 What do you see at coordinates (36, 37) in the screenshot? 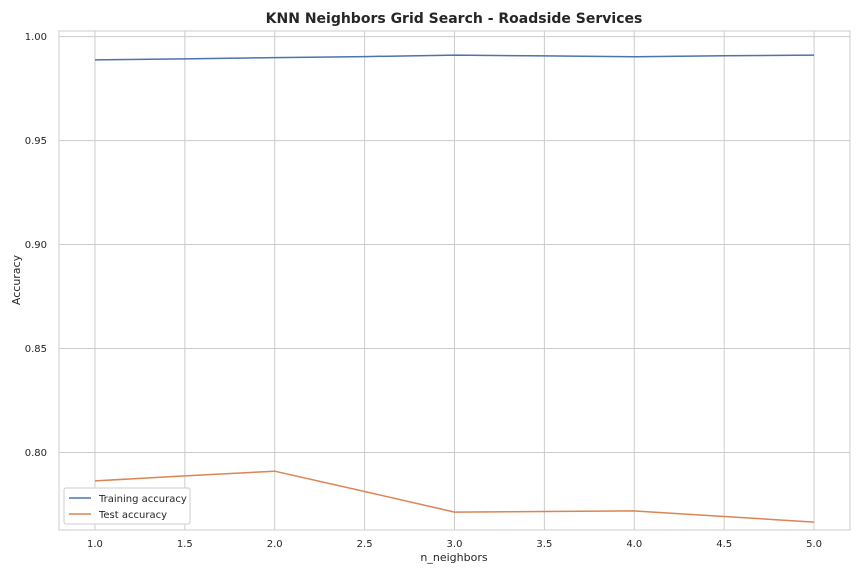
I see `y-tick-label: 1.00` at bounding box center [36, 37].